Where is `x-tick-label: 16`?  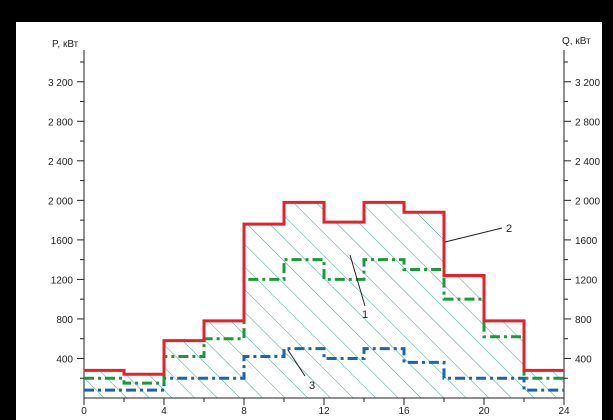
x-tick-label: 16 is located at coordinates (404, 411).